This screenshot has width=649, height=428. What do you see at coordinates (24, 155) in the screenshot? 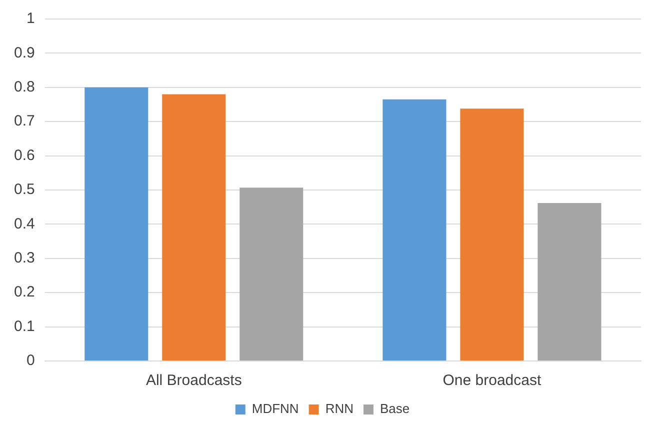
I see `y-tick-label: 0.6` at bounding box center [24, 155].